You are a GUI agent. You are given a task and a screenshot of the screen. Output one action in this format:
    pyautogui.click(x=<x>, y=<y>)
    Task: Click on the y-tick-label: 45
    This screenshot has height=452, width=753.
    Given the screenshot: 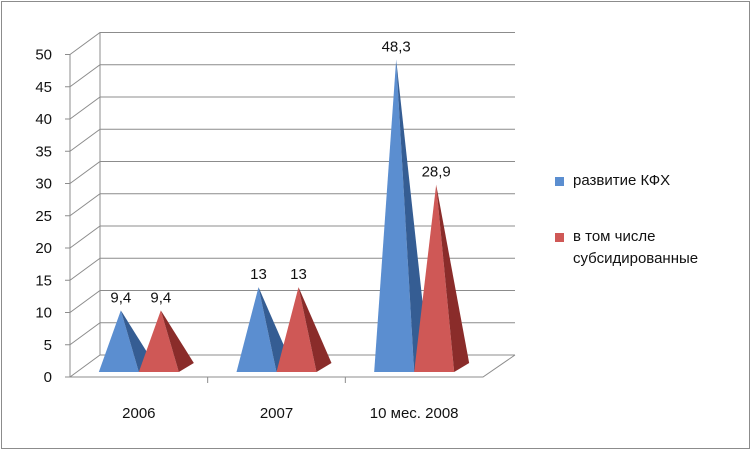 What is the action you would take?
    pyautogui.click(x=43, y=87)
    